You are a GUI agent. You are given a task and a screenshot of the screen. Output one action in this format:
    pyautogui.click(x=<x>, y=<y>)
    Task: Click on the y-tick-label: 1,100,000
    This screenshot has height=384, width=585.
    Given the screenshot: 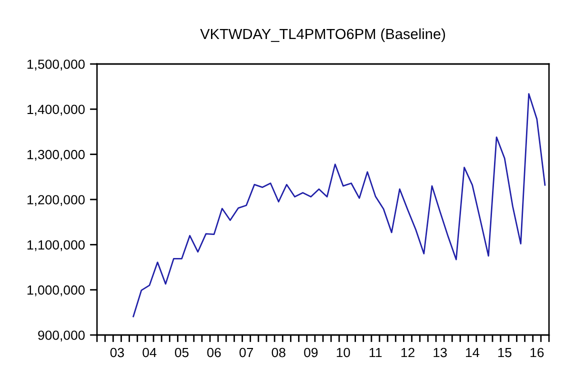 What is the action you would take?
    pyautogui.click(x=56, y=246)
    